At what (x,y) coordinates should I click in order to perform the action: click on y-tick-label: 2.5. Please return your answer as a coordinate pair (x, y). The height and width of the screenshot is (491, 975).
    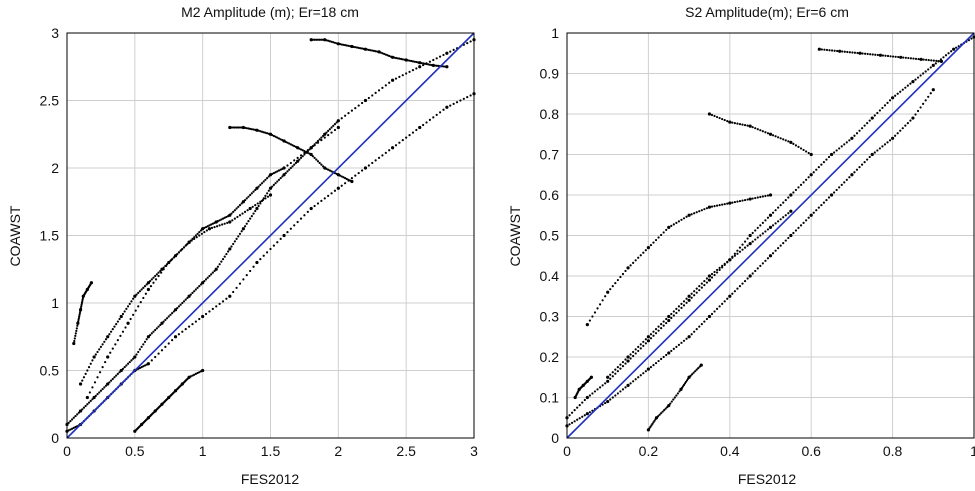
    Looking at the image, I should click on (50, 101).